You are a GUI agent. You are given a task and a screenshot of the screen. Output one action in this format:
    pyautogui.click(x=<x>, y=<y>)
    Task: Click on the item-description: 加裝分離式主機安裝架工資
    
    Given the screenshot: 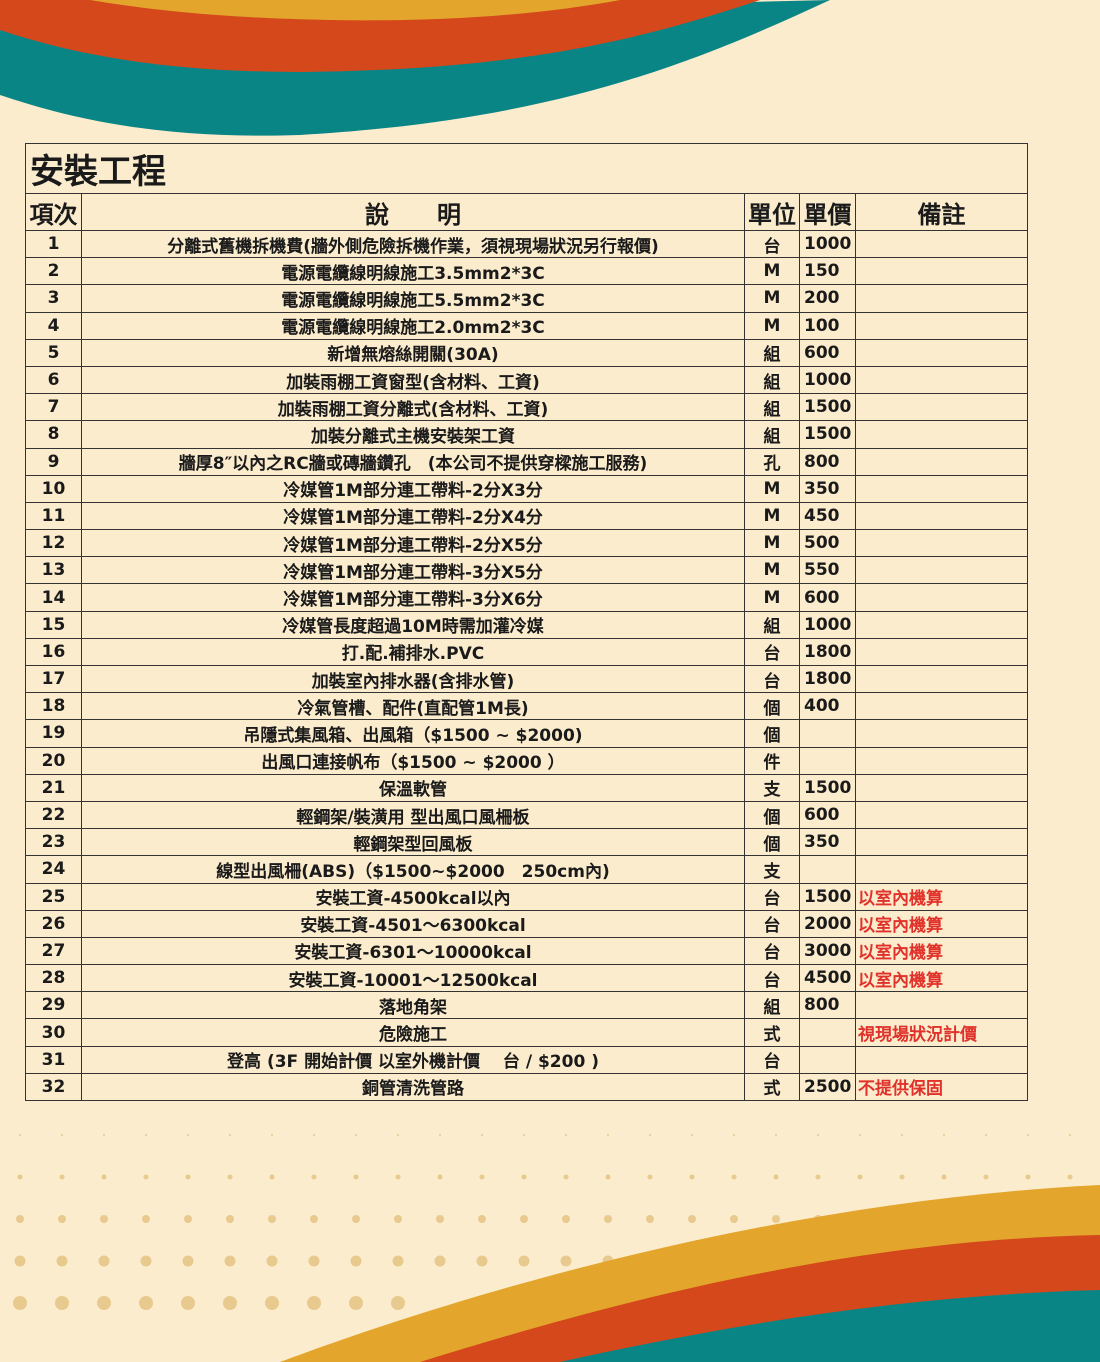 What is the action you would take?
    pyautogui.click(x=413, y=434)
    